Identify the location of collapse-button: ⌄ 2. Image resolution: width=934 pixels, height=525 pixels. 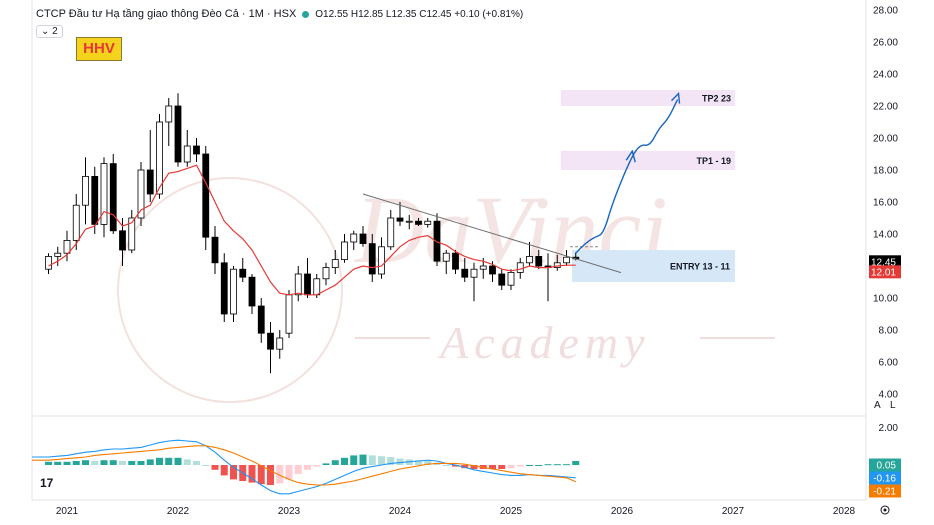
(49, 31).